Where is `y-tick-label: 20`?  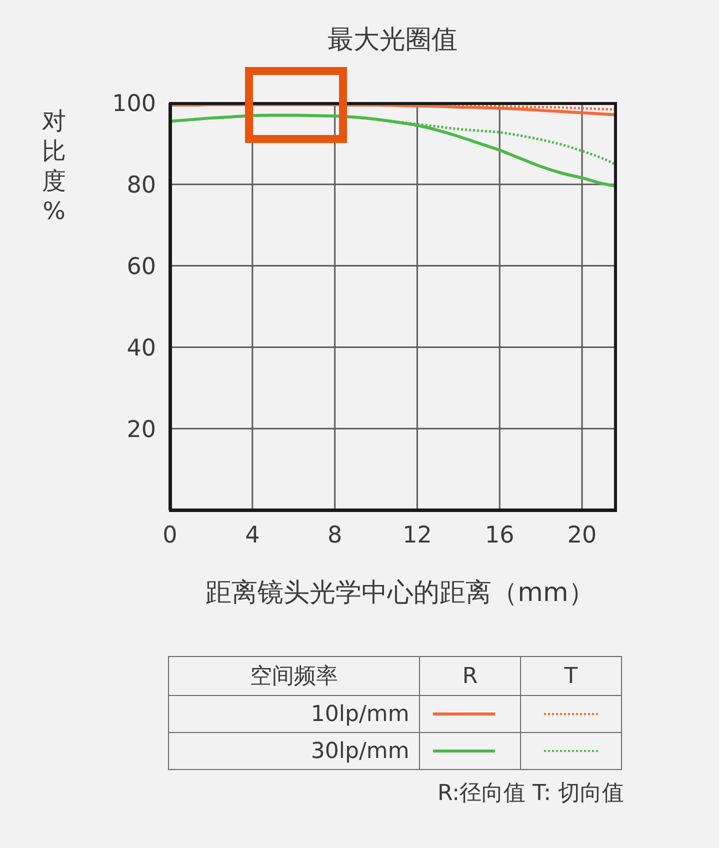 y-tick-label: 20 is located at coordinates (141, 429).